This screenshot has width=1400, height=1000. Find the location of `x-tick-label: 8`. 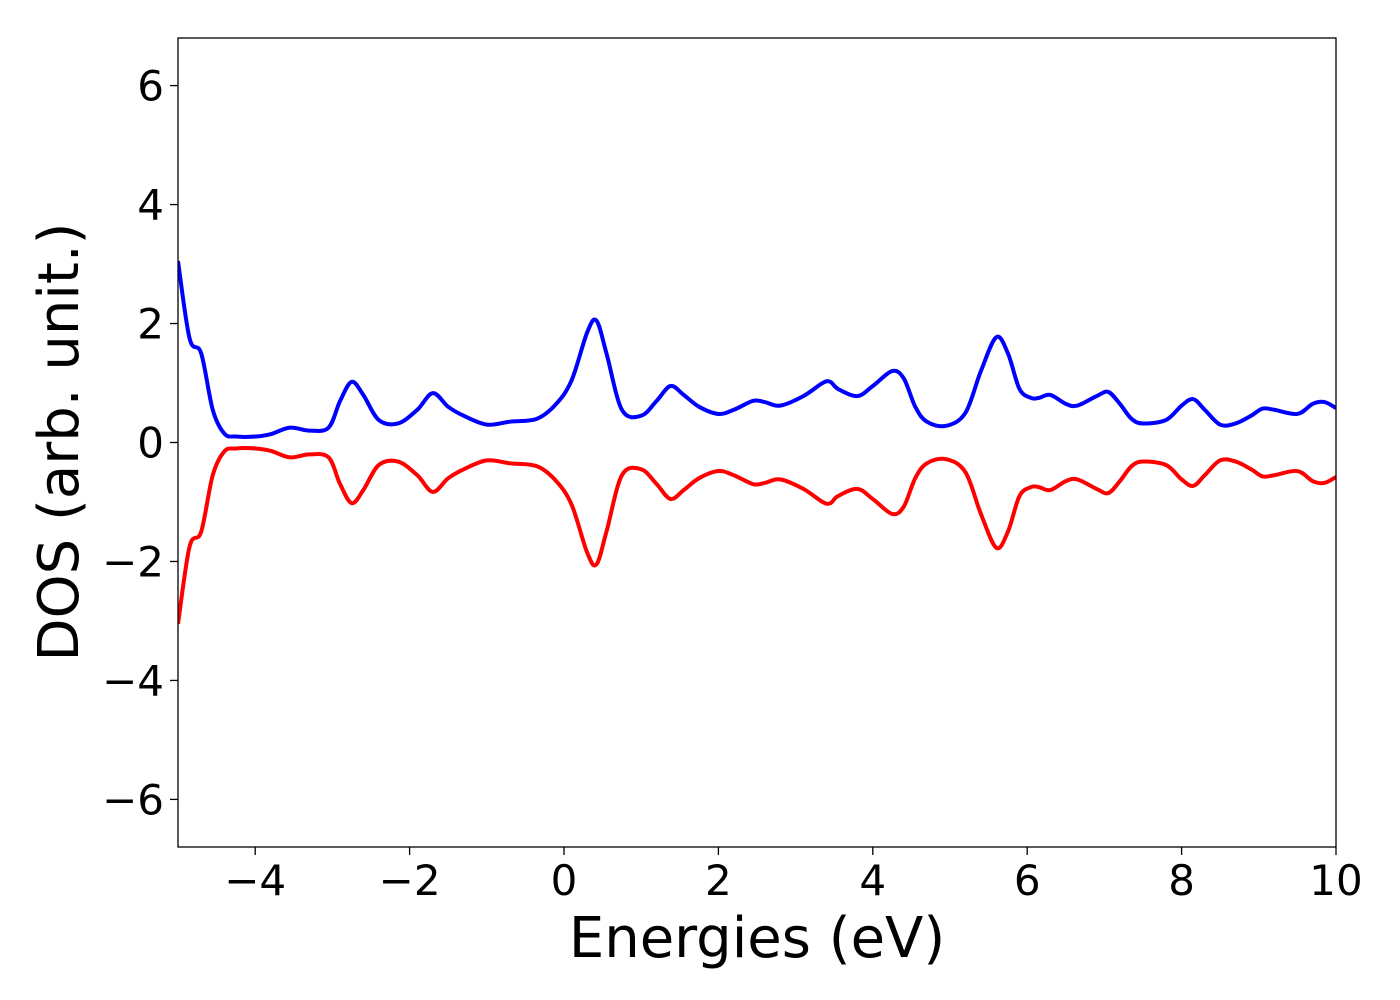

x-tick-label: 8 is located at coordinates (1181, 880).